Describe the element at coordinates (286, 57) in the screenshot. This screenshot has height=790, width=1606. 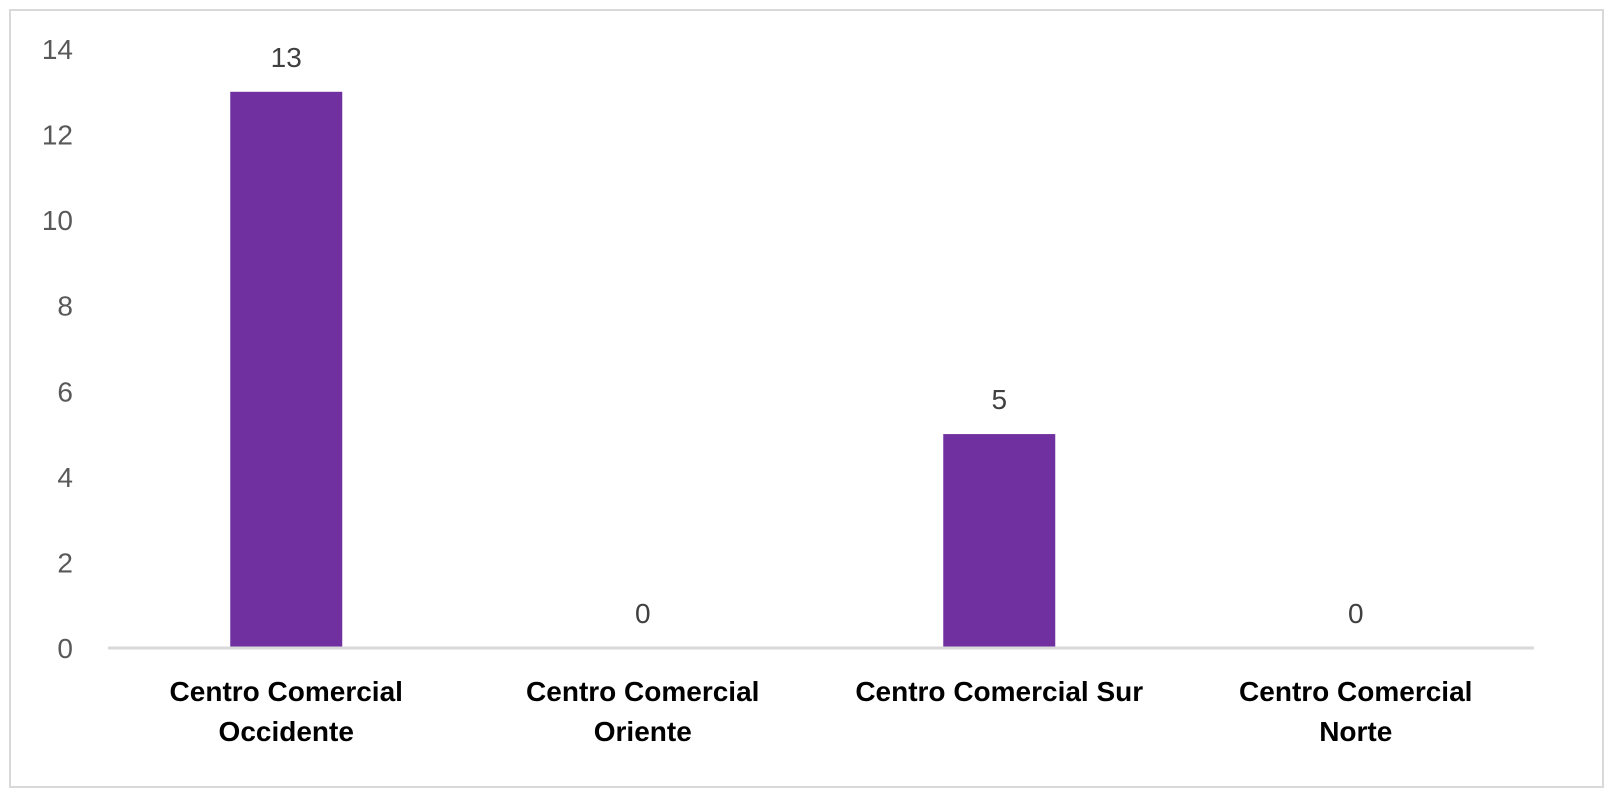
I see `data-label: 13` at that location.